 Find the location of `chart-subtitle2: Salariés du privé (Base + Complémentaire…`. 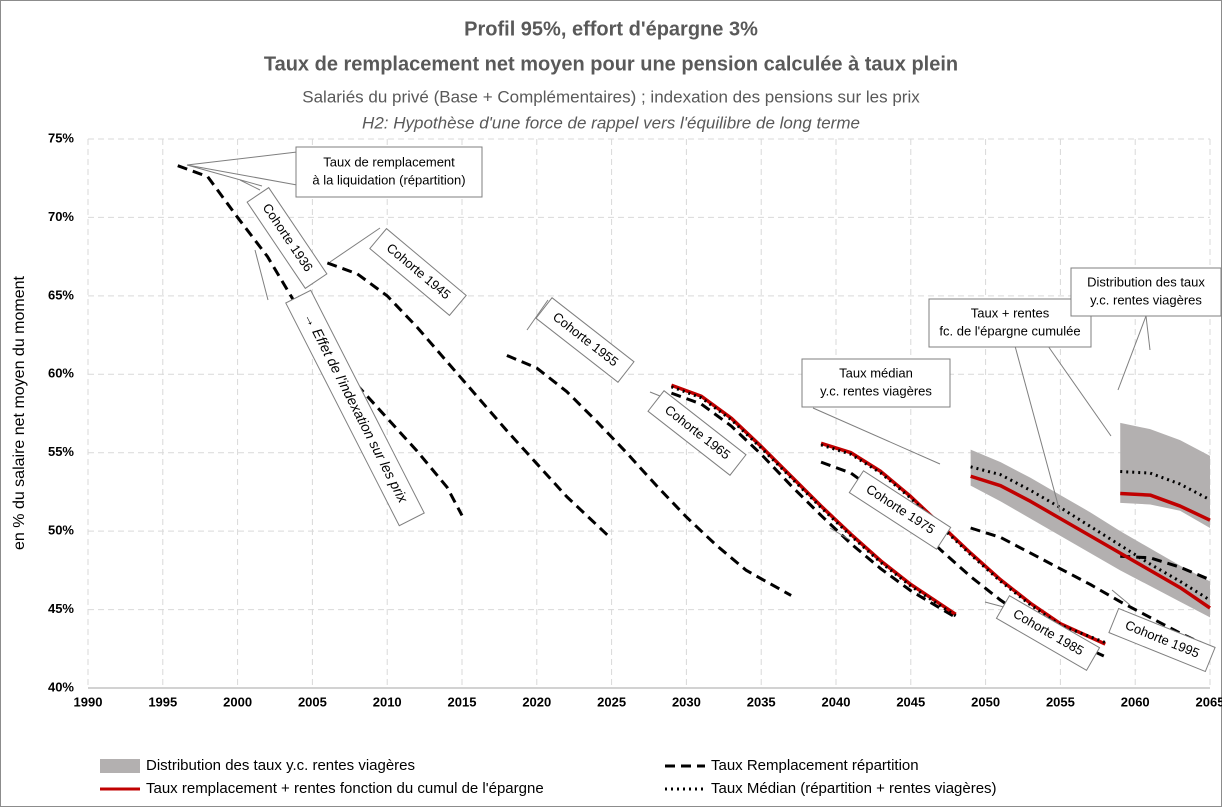

chart-subtitle2: Salariés du privé (Base + Complémentaire… is located at coordinates (611, 96).